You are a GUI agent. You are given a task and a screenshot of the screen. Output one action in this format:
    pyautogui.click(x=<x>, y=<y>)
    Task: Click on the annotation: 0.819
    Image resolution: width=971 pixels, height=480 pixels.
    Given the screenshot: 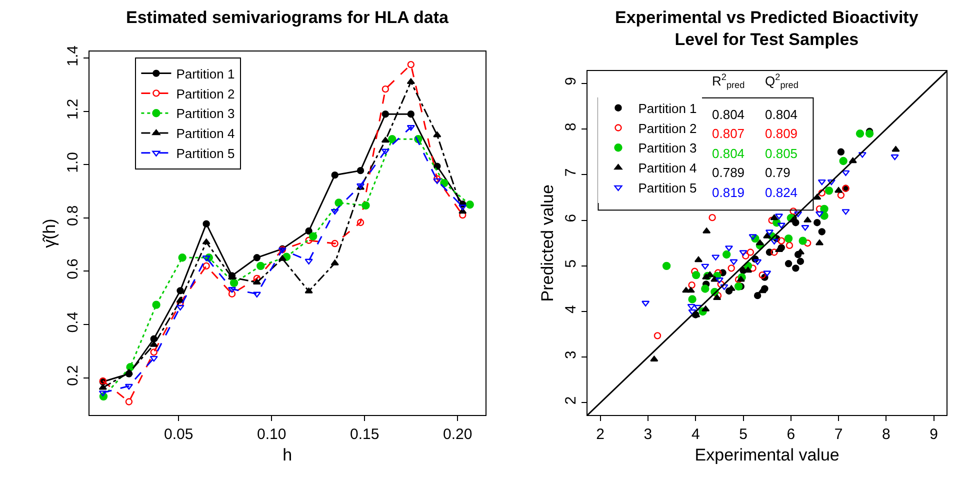 What is the action you would take?
    pyautogui.click(x=728, y=192)
    